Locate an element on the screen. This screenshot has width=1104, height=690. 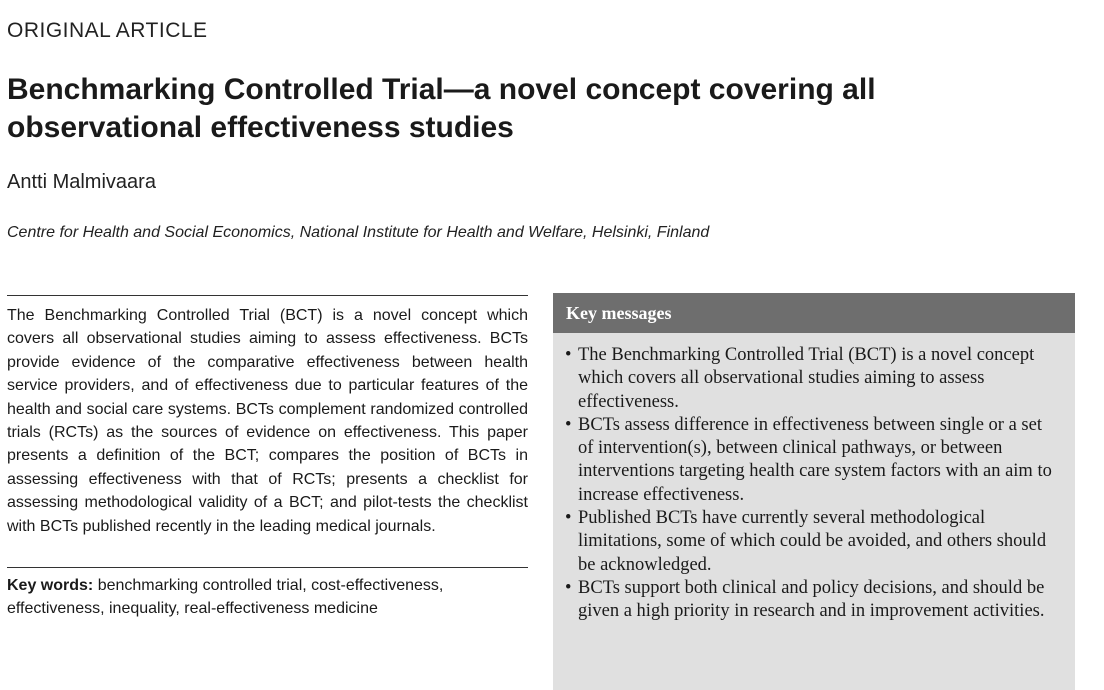
keywords-label: Key words: is located at coordinates (50, 585).